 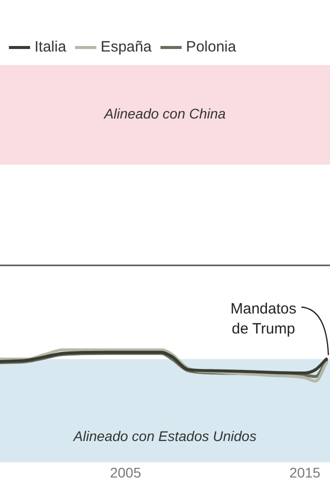 What do you see at coordinates (126, 472) in the screenshot?
I see `x-tick-label: 2005` at bounding box center [126, 472].